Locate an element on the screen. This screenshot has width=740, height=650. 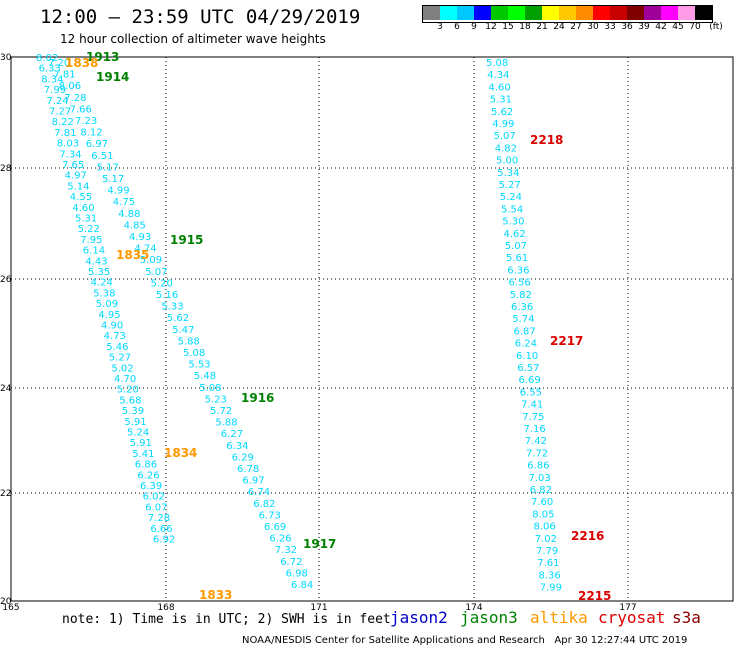
legend-item-s3a: s3a is located at coordinates (686, 617).